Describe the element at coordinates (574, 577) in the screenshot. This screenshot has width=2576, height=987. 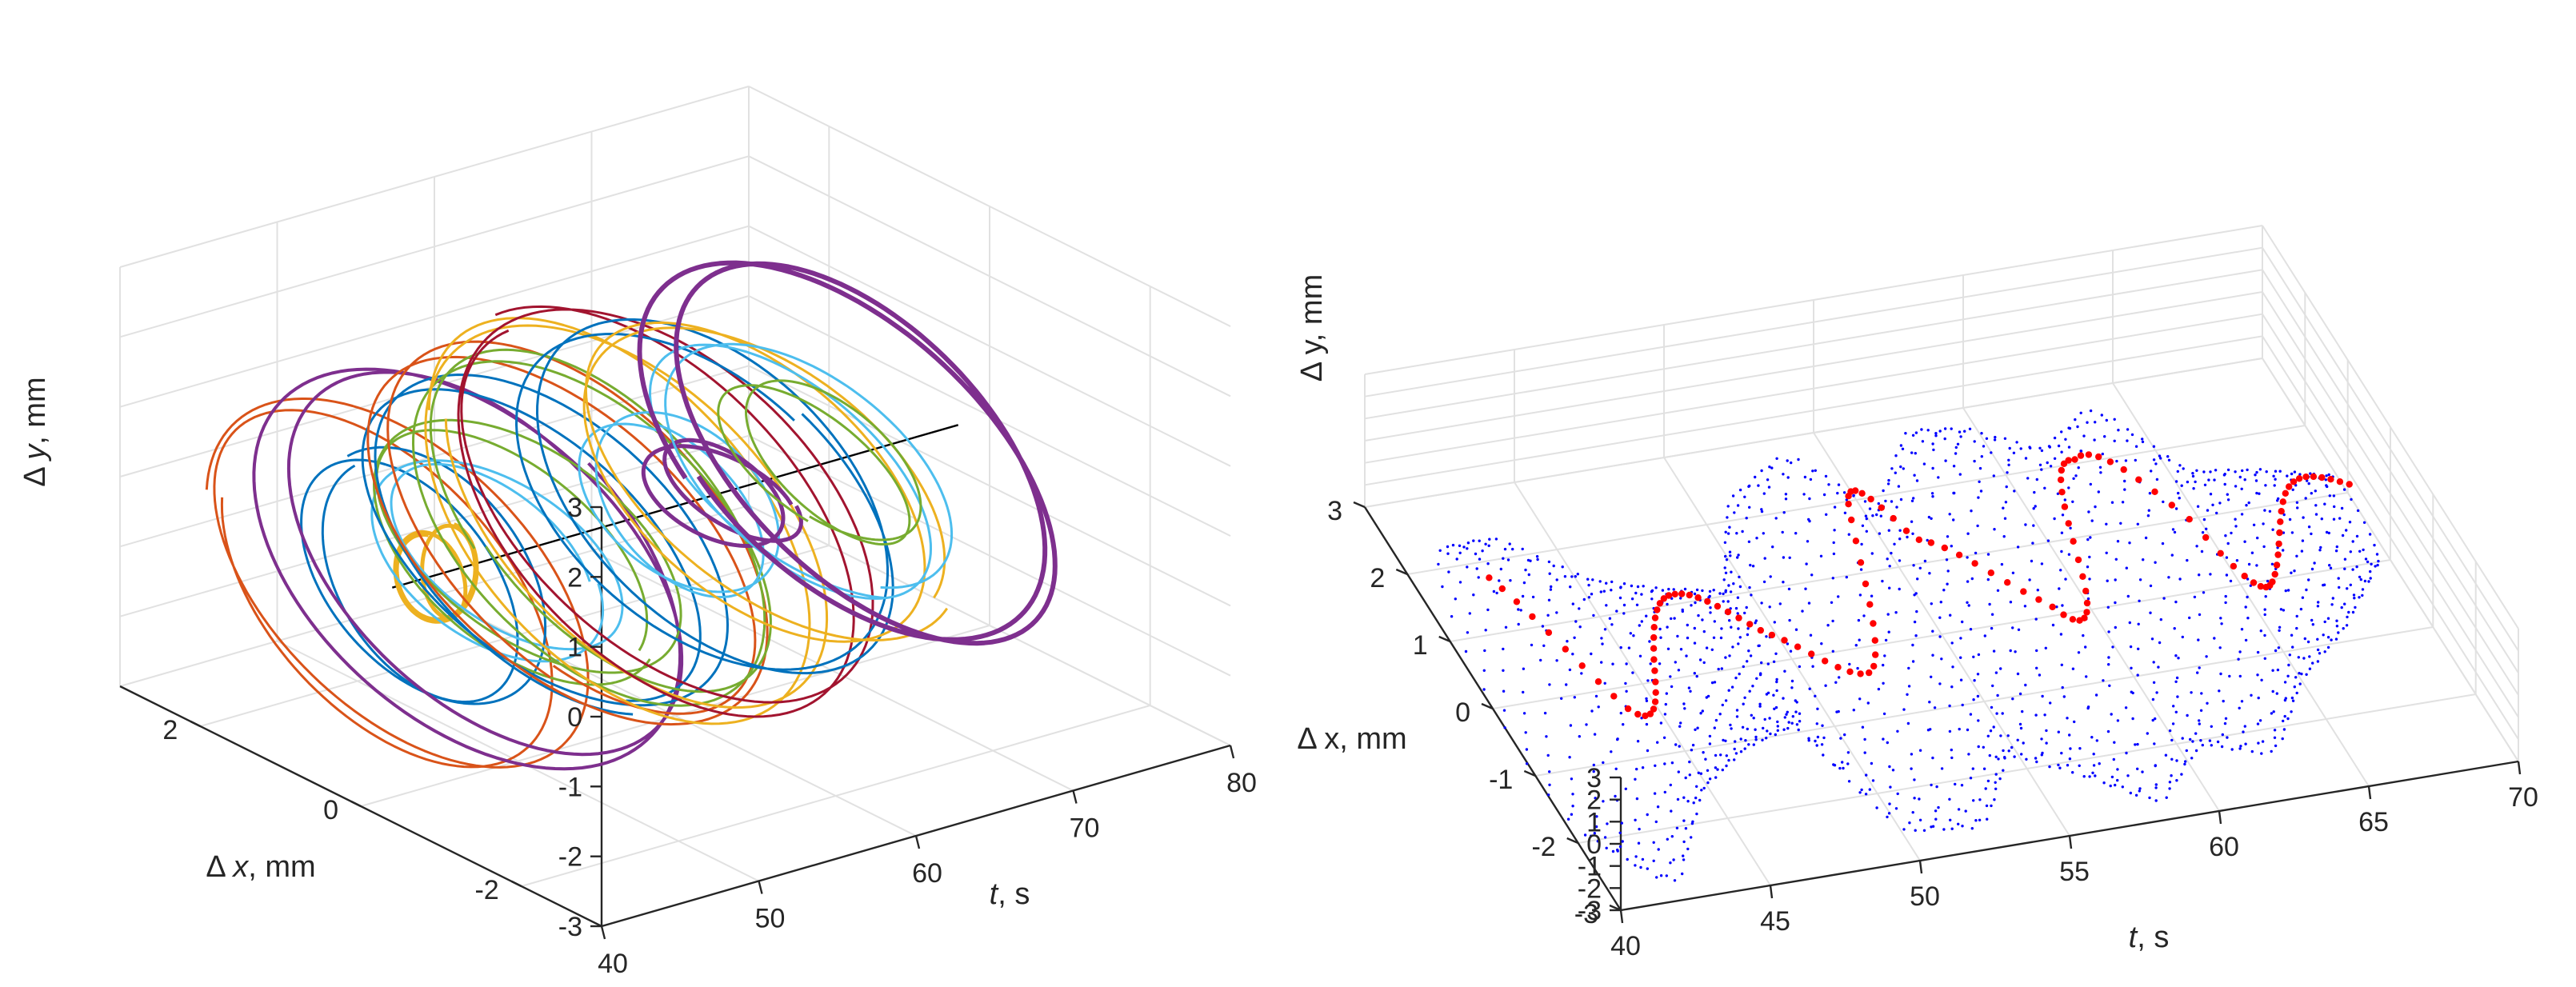
I see `left-y-tick-label-5: 2` at that location.